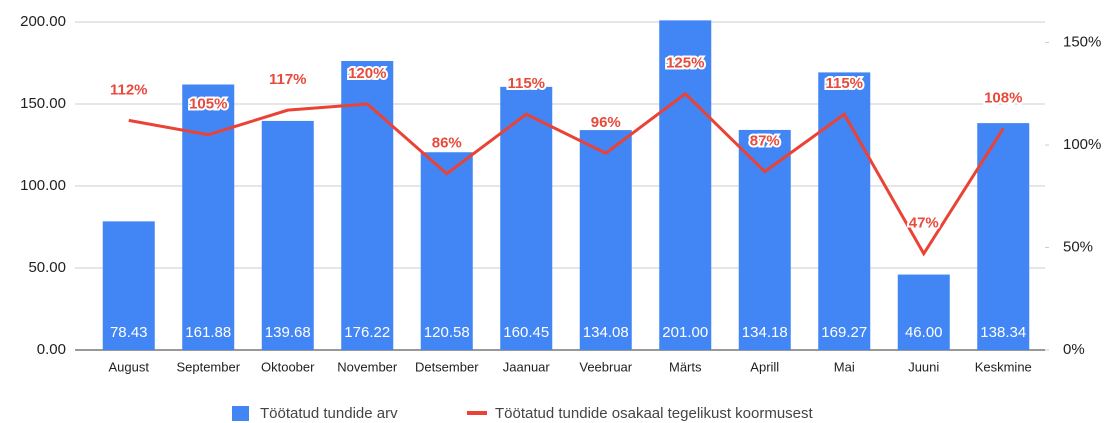  What do you see at coordinates (129, 332) in the screenshot?
I see `bar-value-label: 78.43` at bounding box center [129, 332].